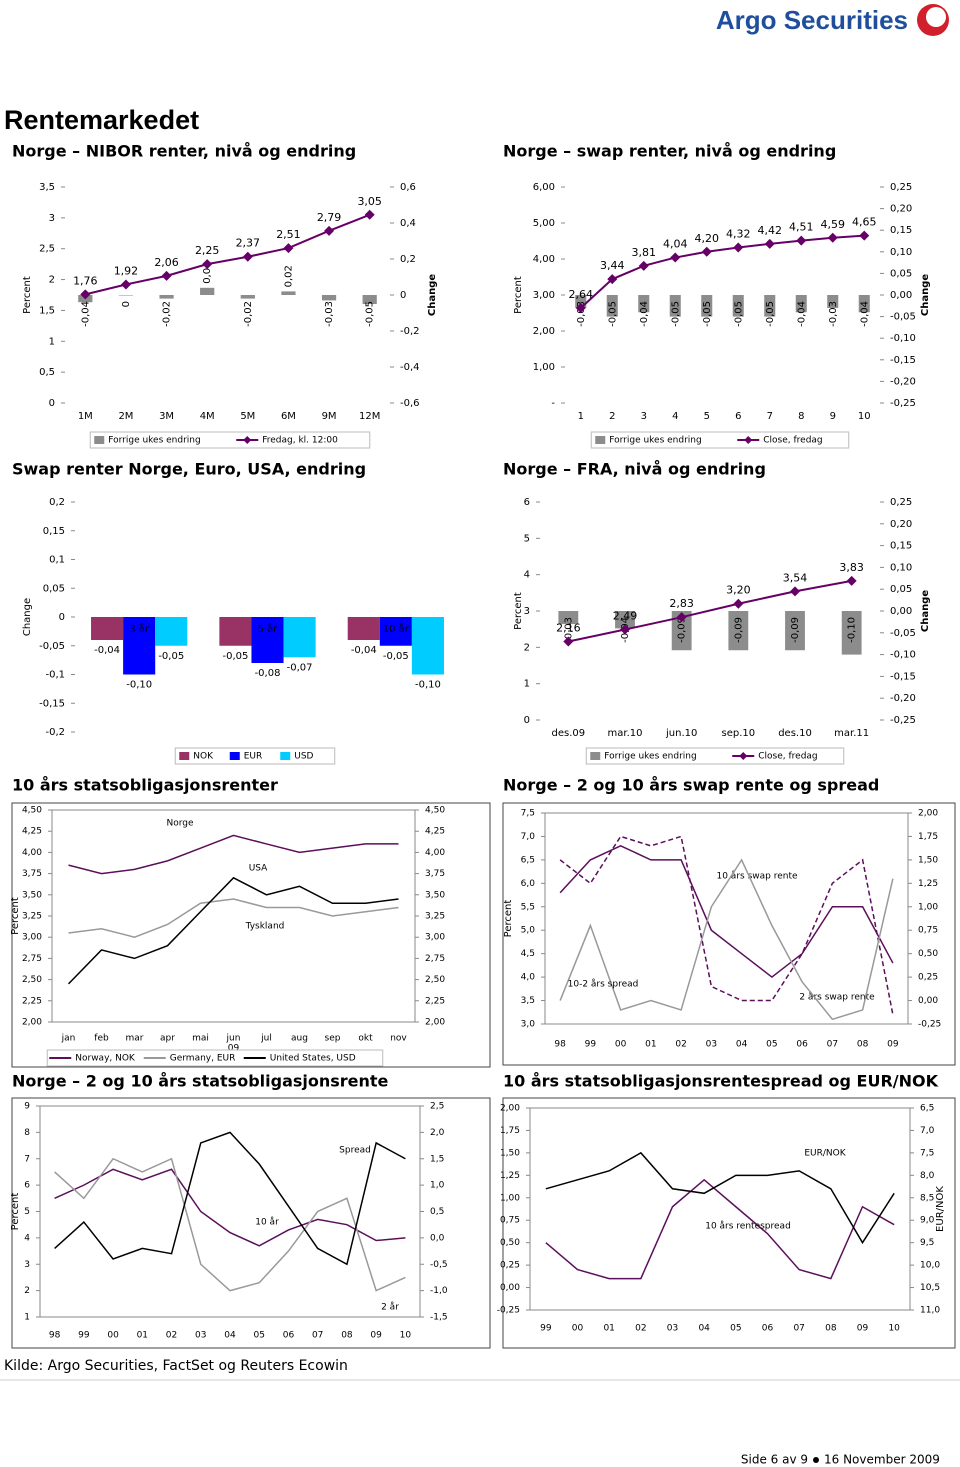 Image resolution: width=960 pixels, height=1467 pixels. I want to click on y-tick-label: 4,50, so click(32, 811).